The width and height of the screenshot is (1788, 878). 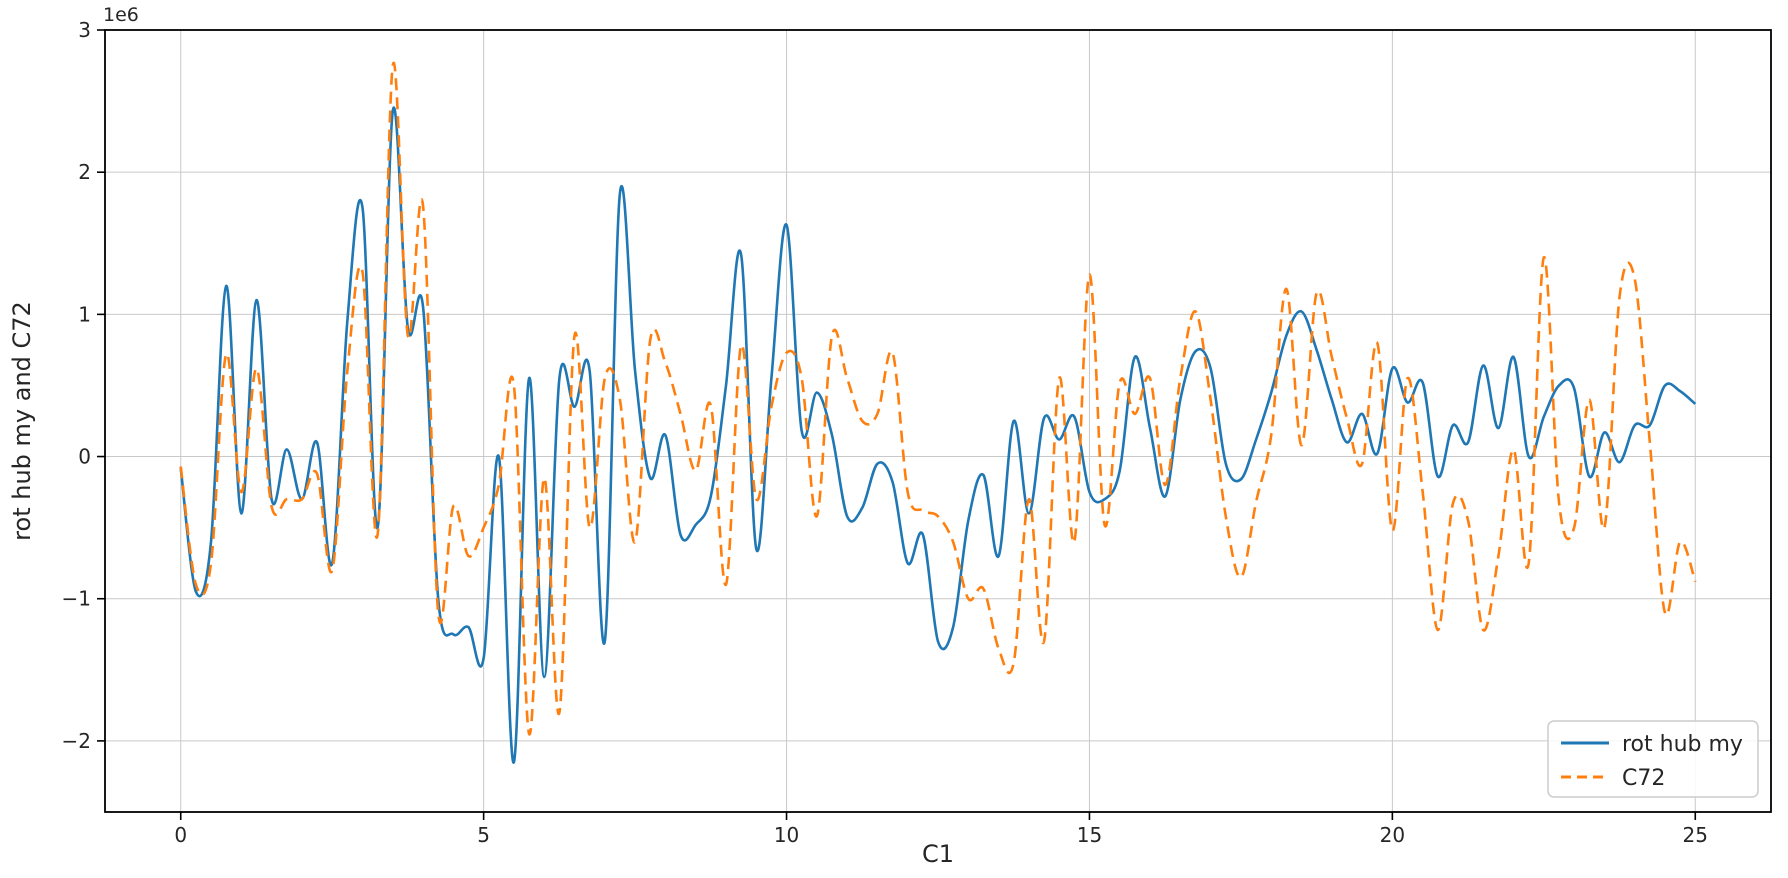 I want to click on x-tick-label: 0, so click(x=180, y=835).